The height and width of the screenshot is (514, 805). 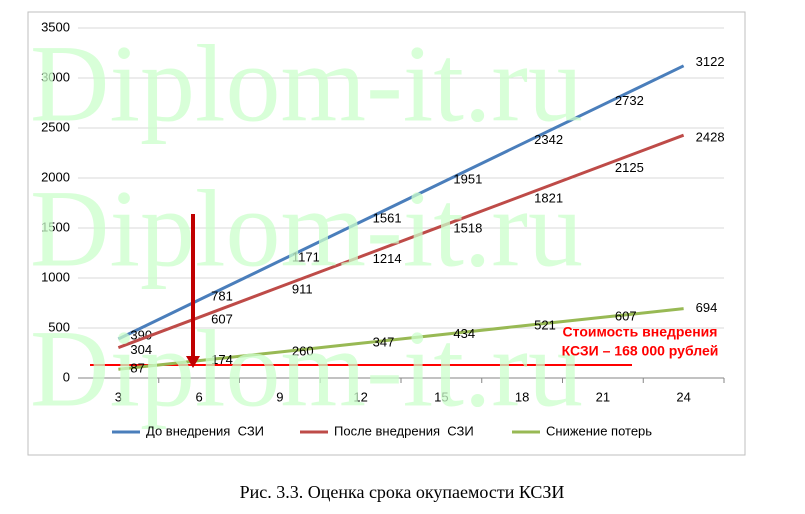 I want to click on data-label: 3122, so click(x=710, y=61).